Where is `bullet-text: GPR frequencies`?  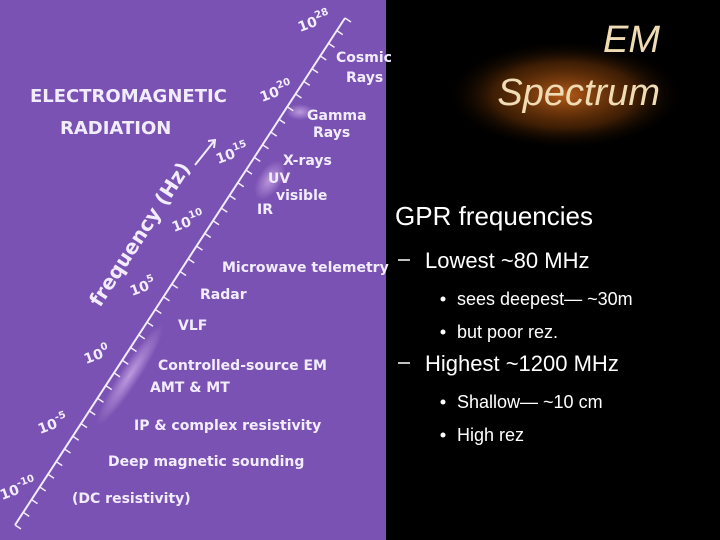
bullet-text: GPR frequencies is located at coordinates (494, 216).